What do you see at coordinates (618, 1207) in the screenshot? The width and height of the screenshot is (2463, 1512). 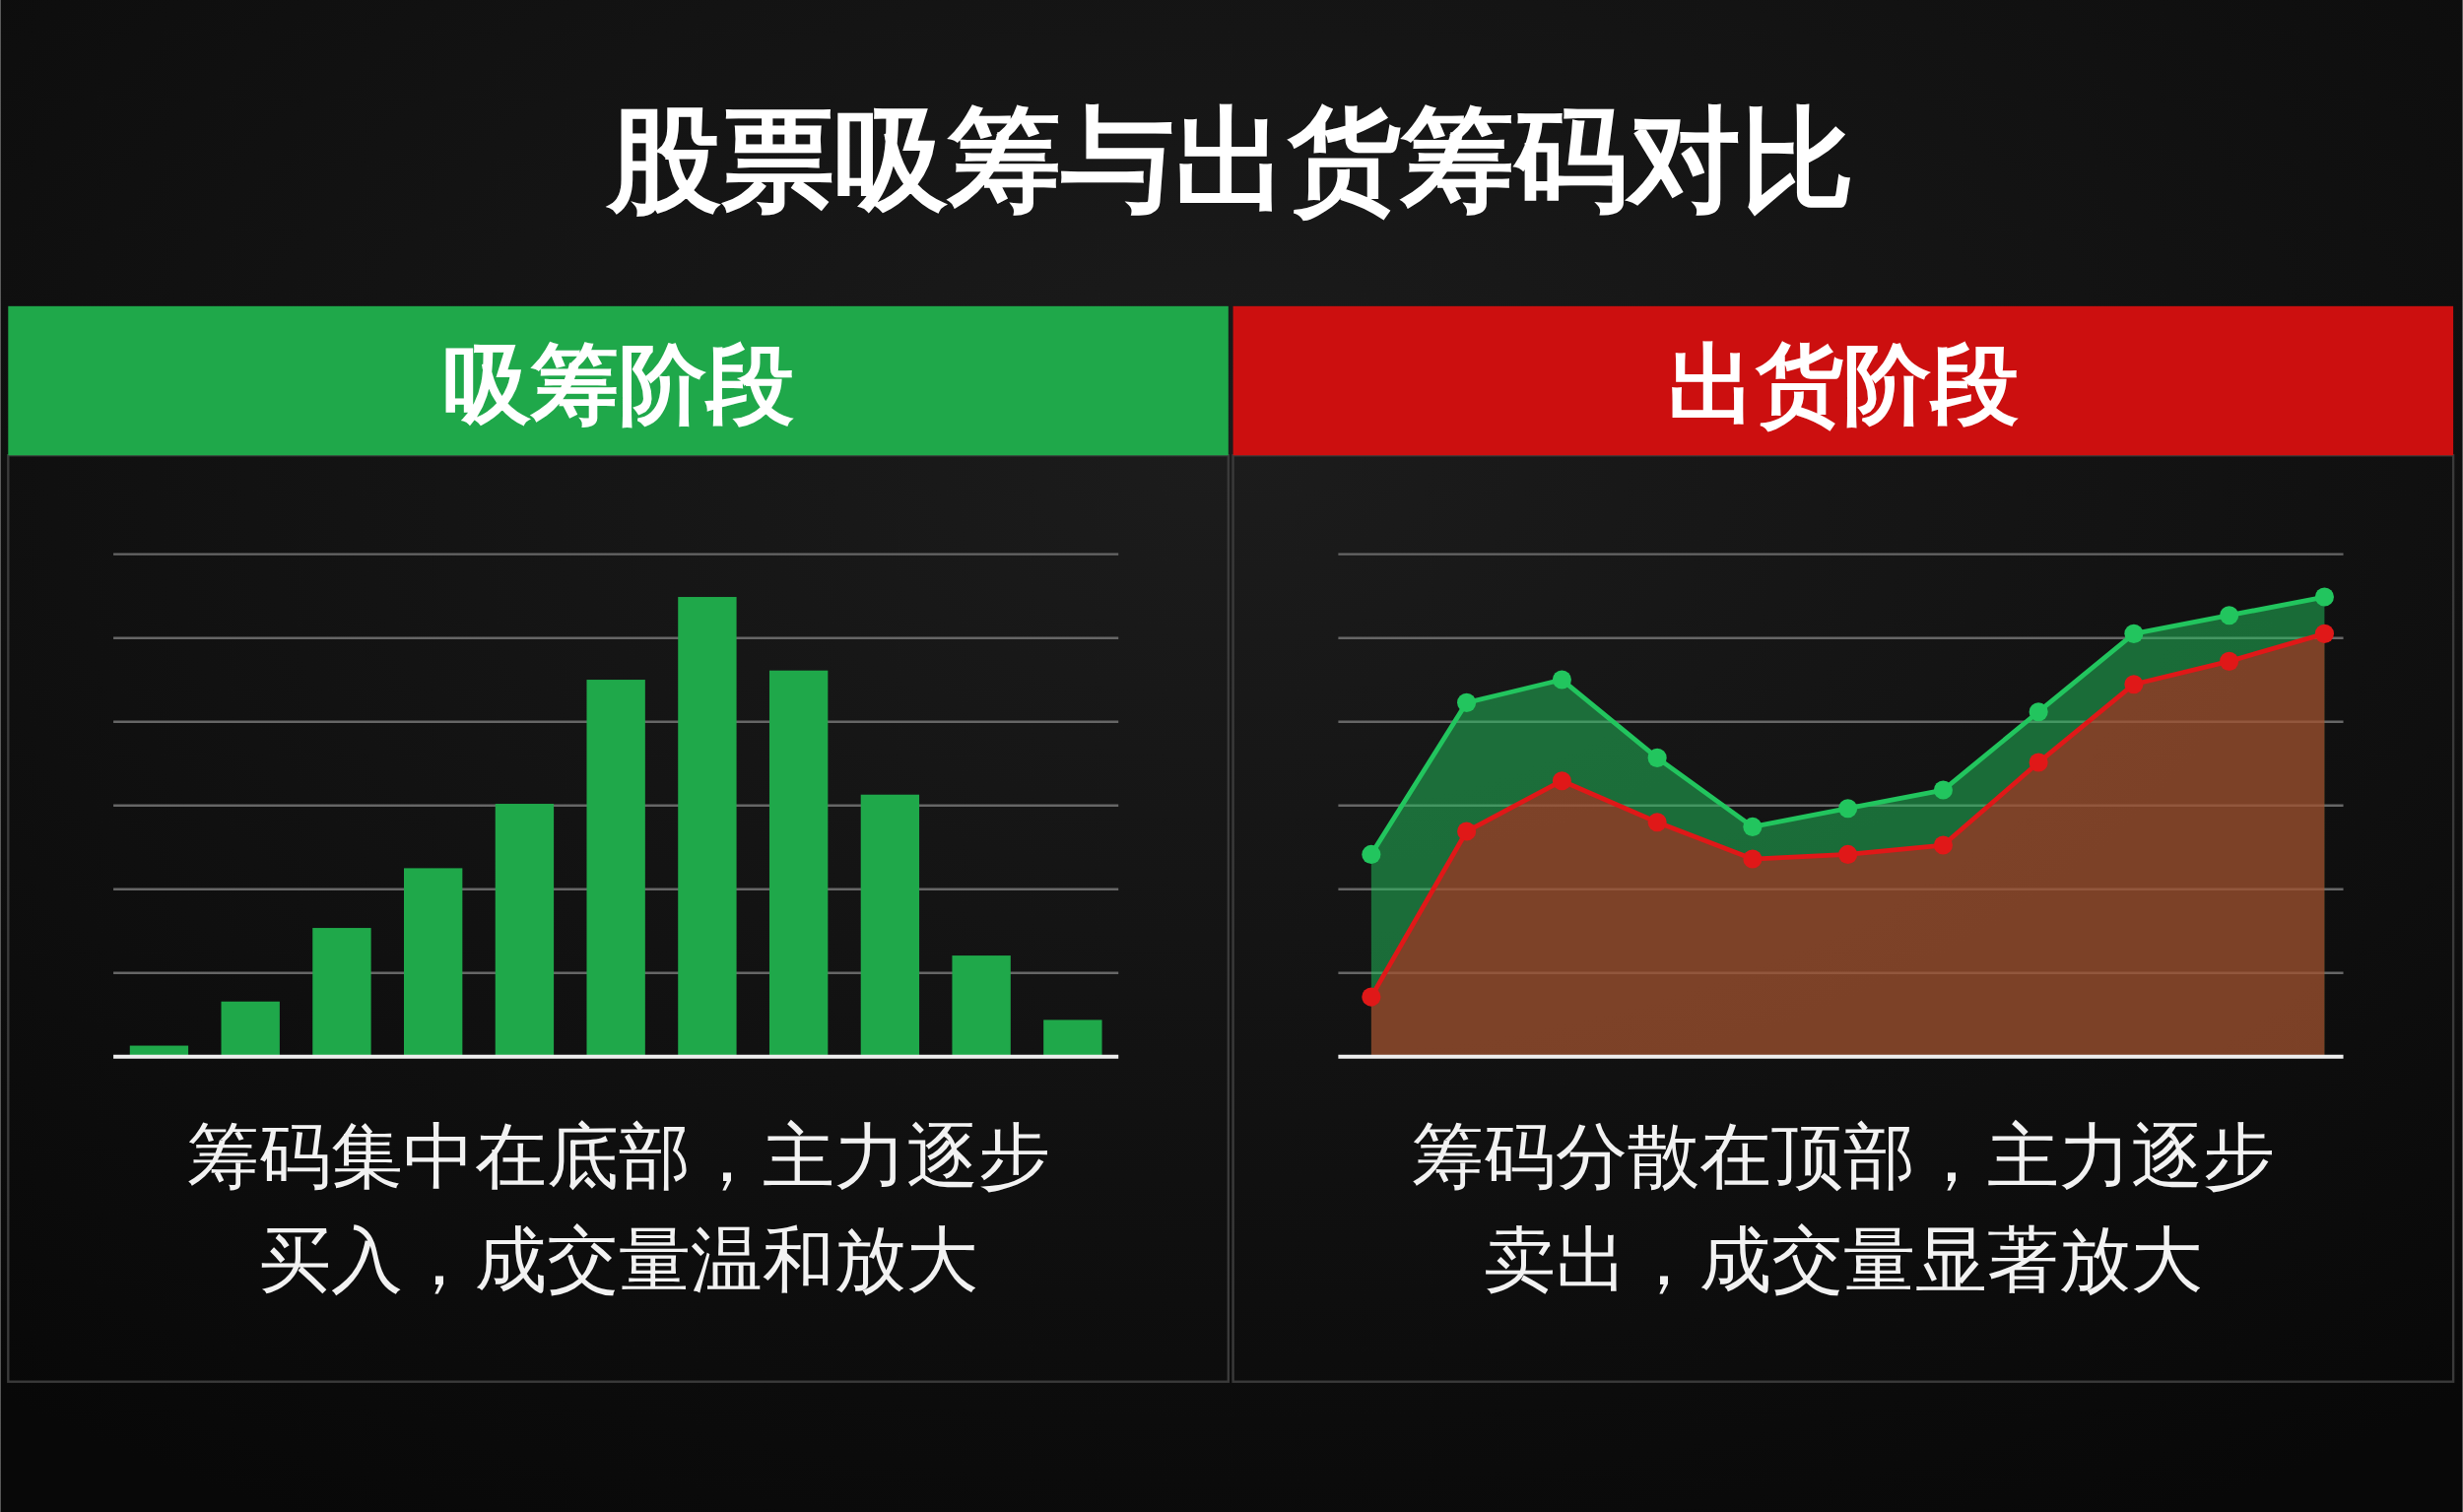 I see `text: 筹码集中在底部，主力逐步买入，成交量温和放大` at bounding box center [618, 1207].